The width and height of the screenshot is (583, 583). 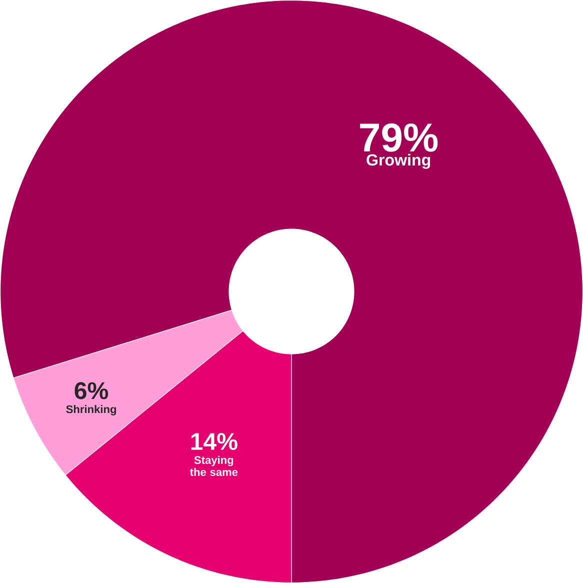 I want to click on slice-label: Shrinking, so click(x=91, y=410).